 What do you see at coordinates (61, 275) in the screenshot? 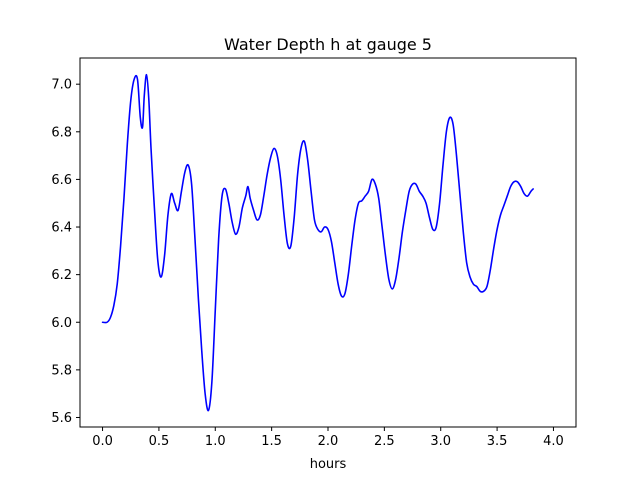
I see `y-tick-label: 6.2` at bounding box center [61, 275].